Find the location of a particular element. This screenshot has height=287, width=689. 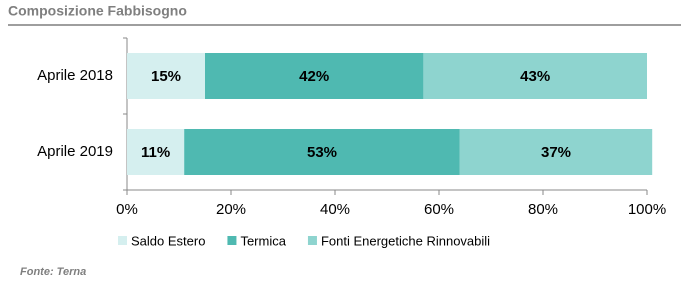

y-tick-label: Aprile 2018 is located at coordinates (75, 75).